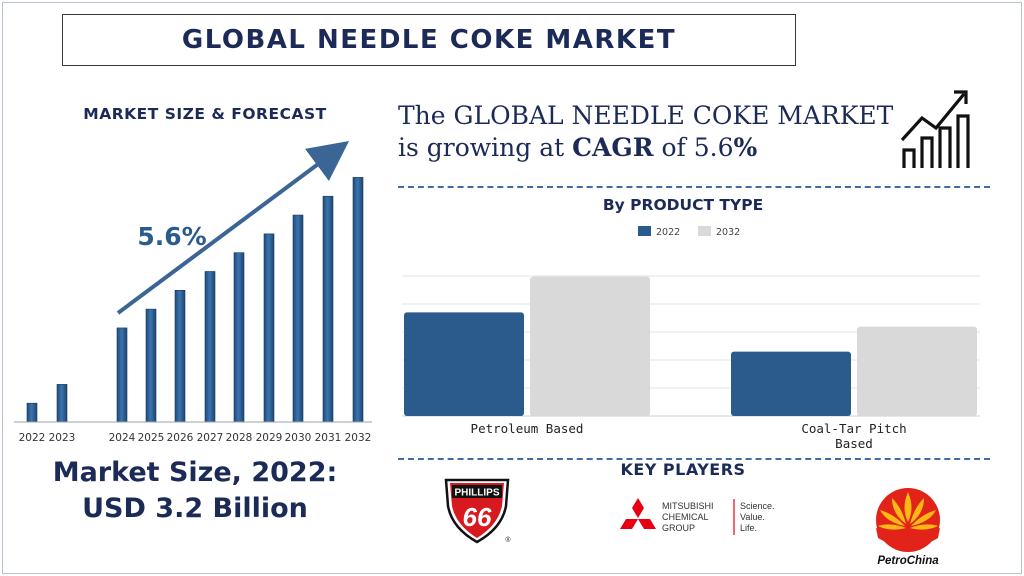  What do you see at coordinates (464, 364) in the screenshot?
I see `product-bar-petroleum-based-2022` at bounding box center [464, 364].